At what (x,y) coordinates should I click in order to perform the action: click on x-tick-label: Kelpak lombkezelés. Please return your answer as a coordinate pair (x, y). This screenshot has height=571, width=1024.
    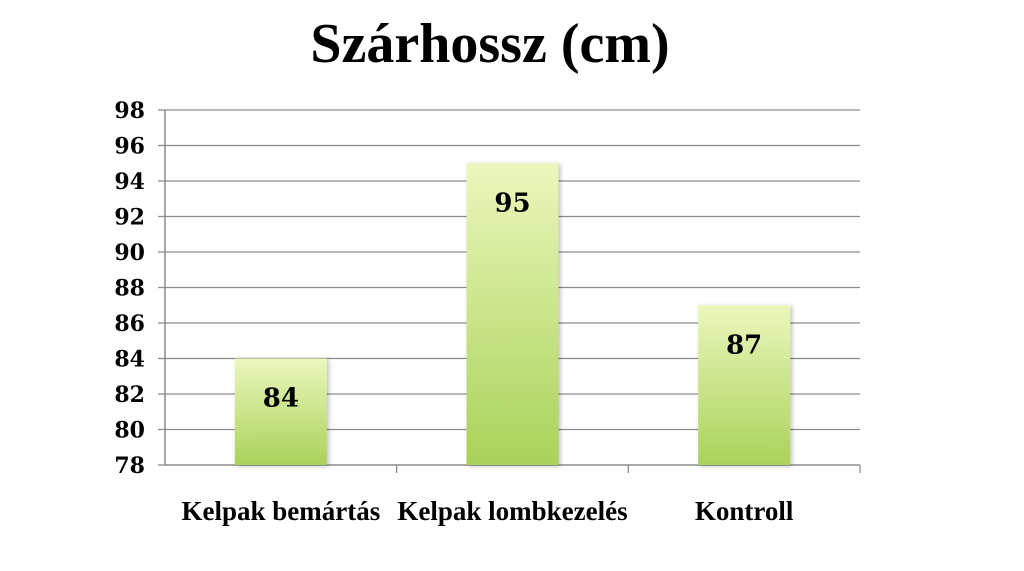
    Looking at the image, I should click on (512, 511).